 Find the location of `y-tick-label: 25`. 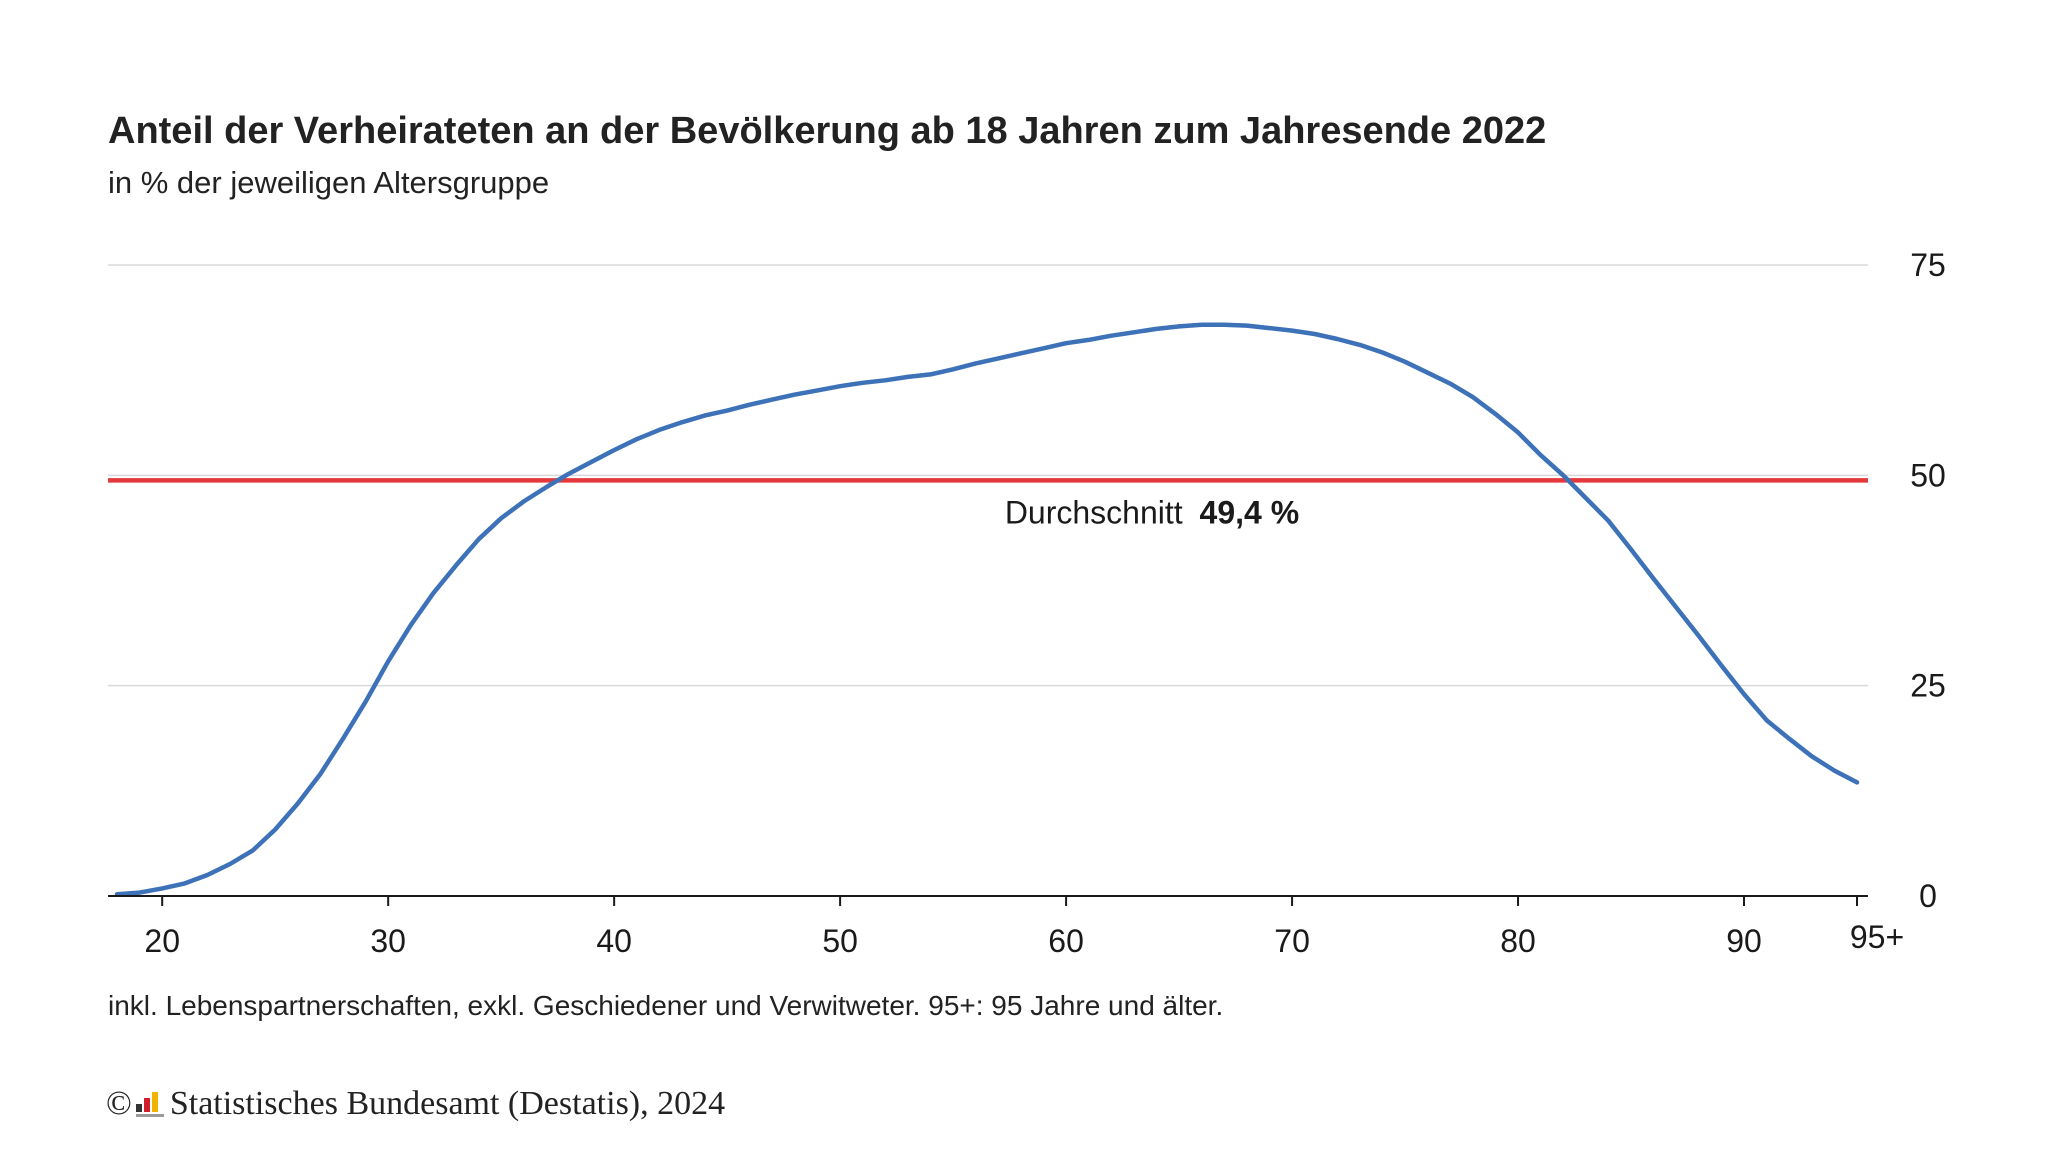

y-tick-label: 25 is located at coordinates (1928, 686).